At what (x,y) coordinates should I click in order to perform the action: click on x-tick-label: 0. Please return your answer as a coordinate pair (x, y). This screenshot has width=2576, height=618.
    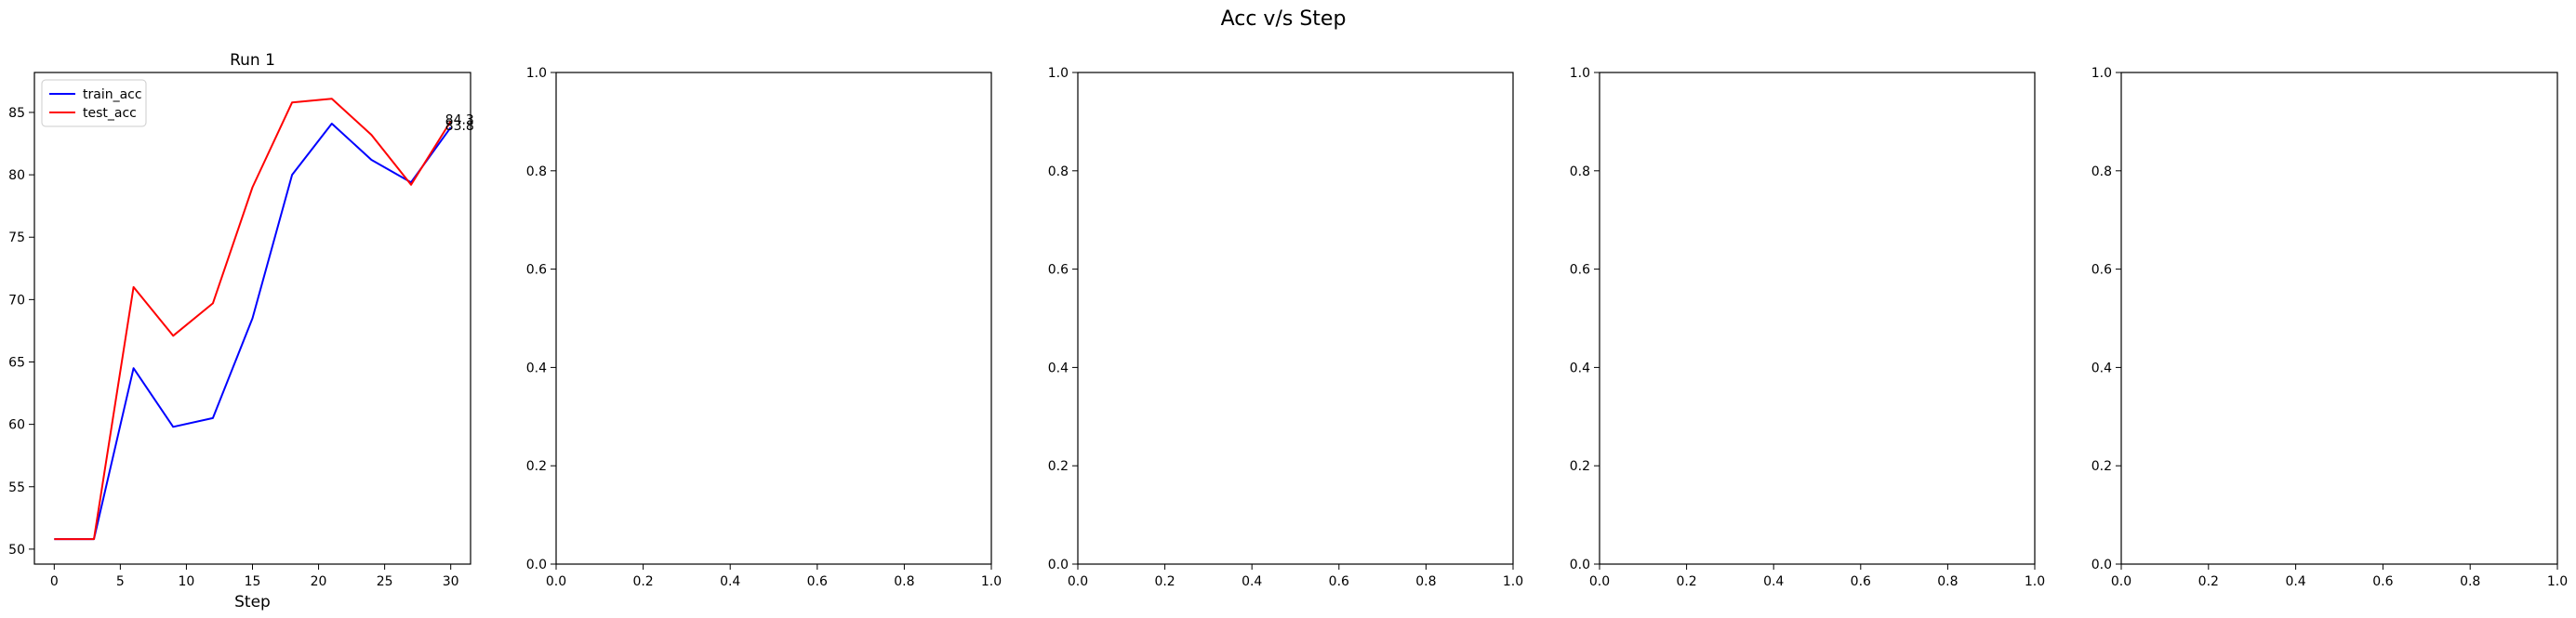
    Looking at the image, I should click on (54, 581).